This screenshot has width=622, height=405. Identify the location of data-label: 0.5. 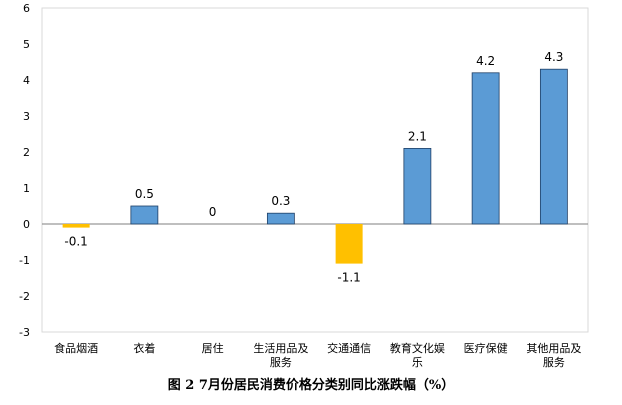
(144, 194).